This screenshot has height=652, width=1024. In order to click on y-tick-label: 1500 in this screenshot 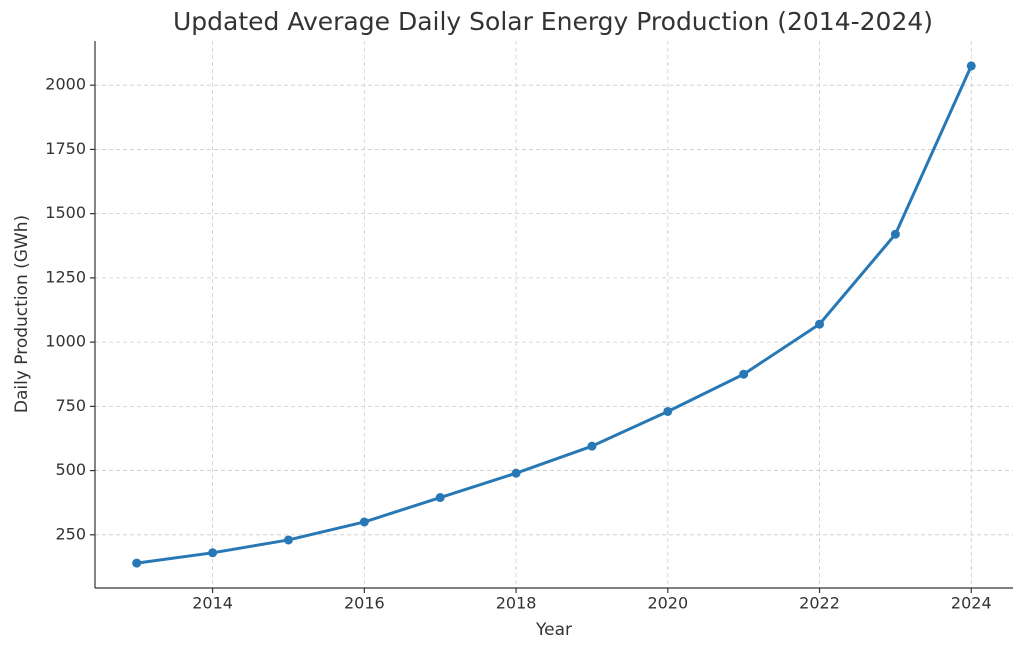, I will do `click(65, 212)`.